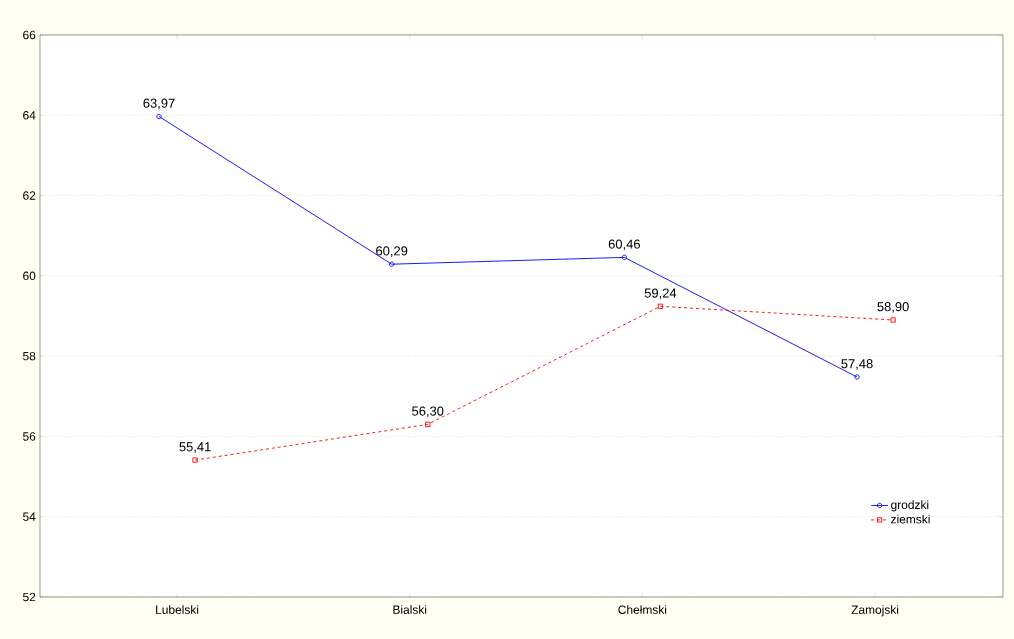 This screenshot has width=1014, height=639. Describe the element at coordinates (29, 115) in the screenshot. I see `y-tick-label: 64` at that location.